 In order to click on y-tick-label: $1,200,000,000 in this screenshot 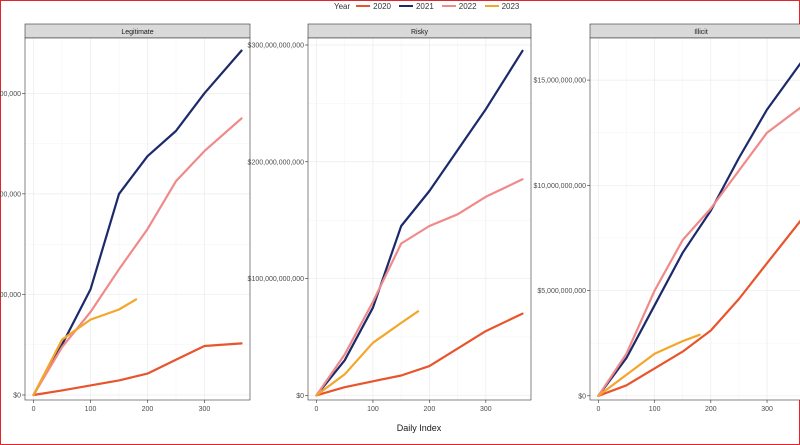, I will do `click(10, 94)`.